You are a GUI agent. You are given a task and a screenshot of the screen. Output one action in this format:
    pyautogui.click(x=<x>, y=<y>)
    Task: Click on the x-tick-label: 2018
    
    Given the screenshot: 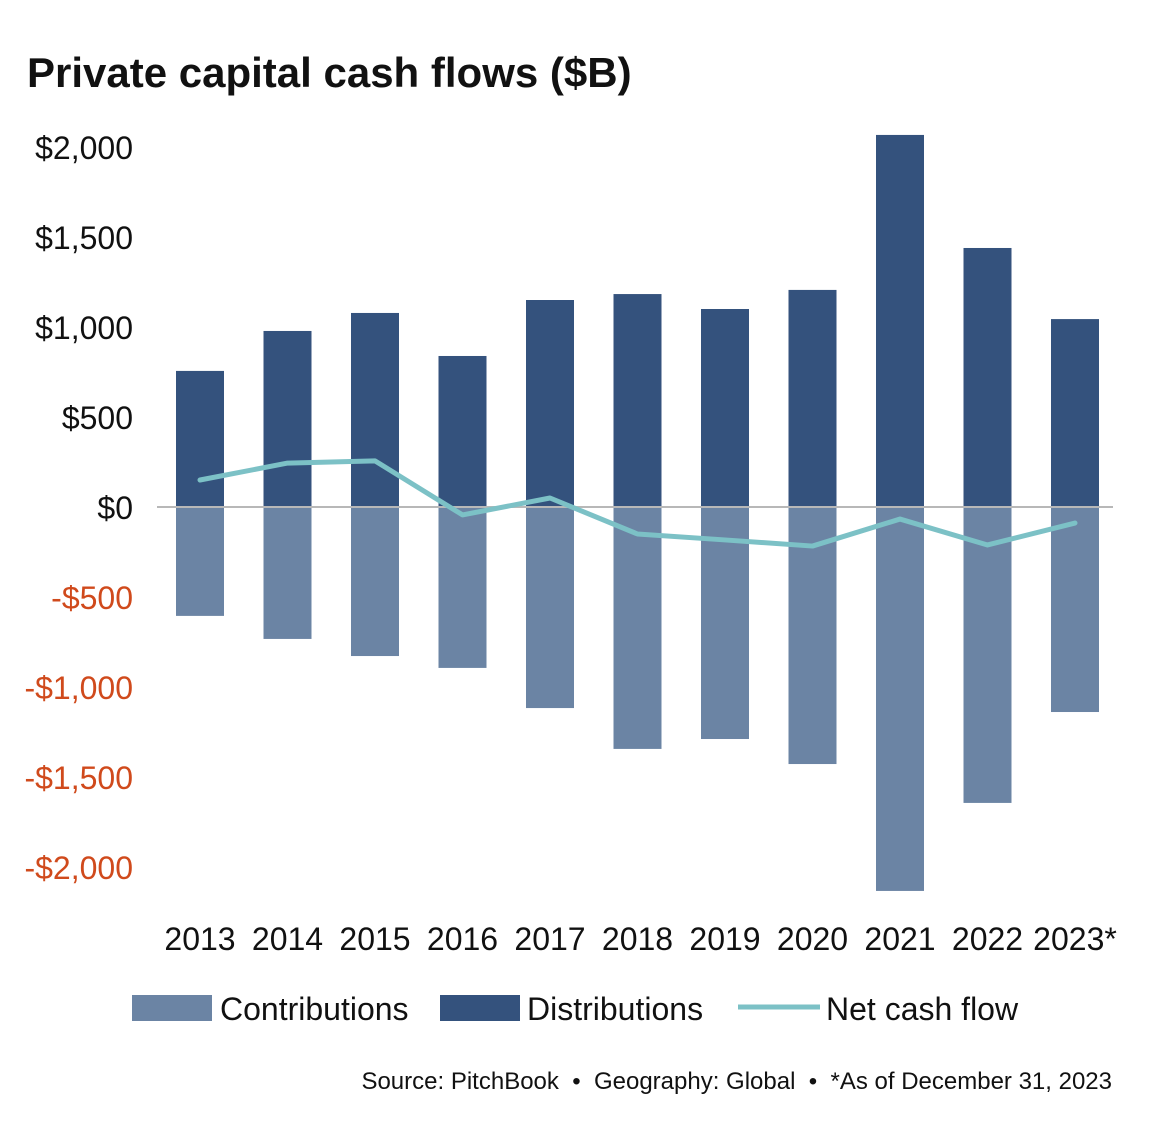 What is the action you would take?
    pyautogui.click(x=637, y=939)
    